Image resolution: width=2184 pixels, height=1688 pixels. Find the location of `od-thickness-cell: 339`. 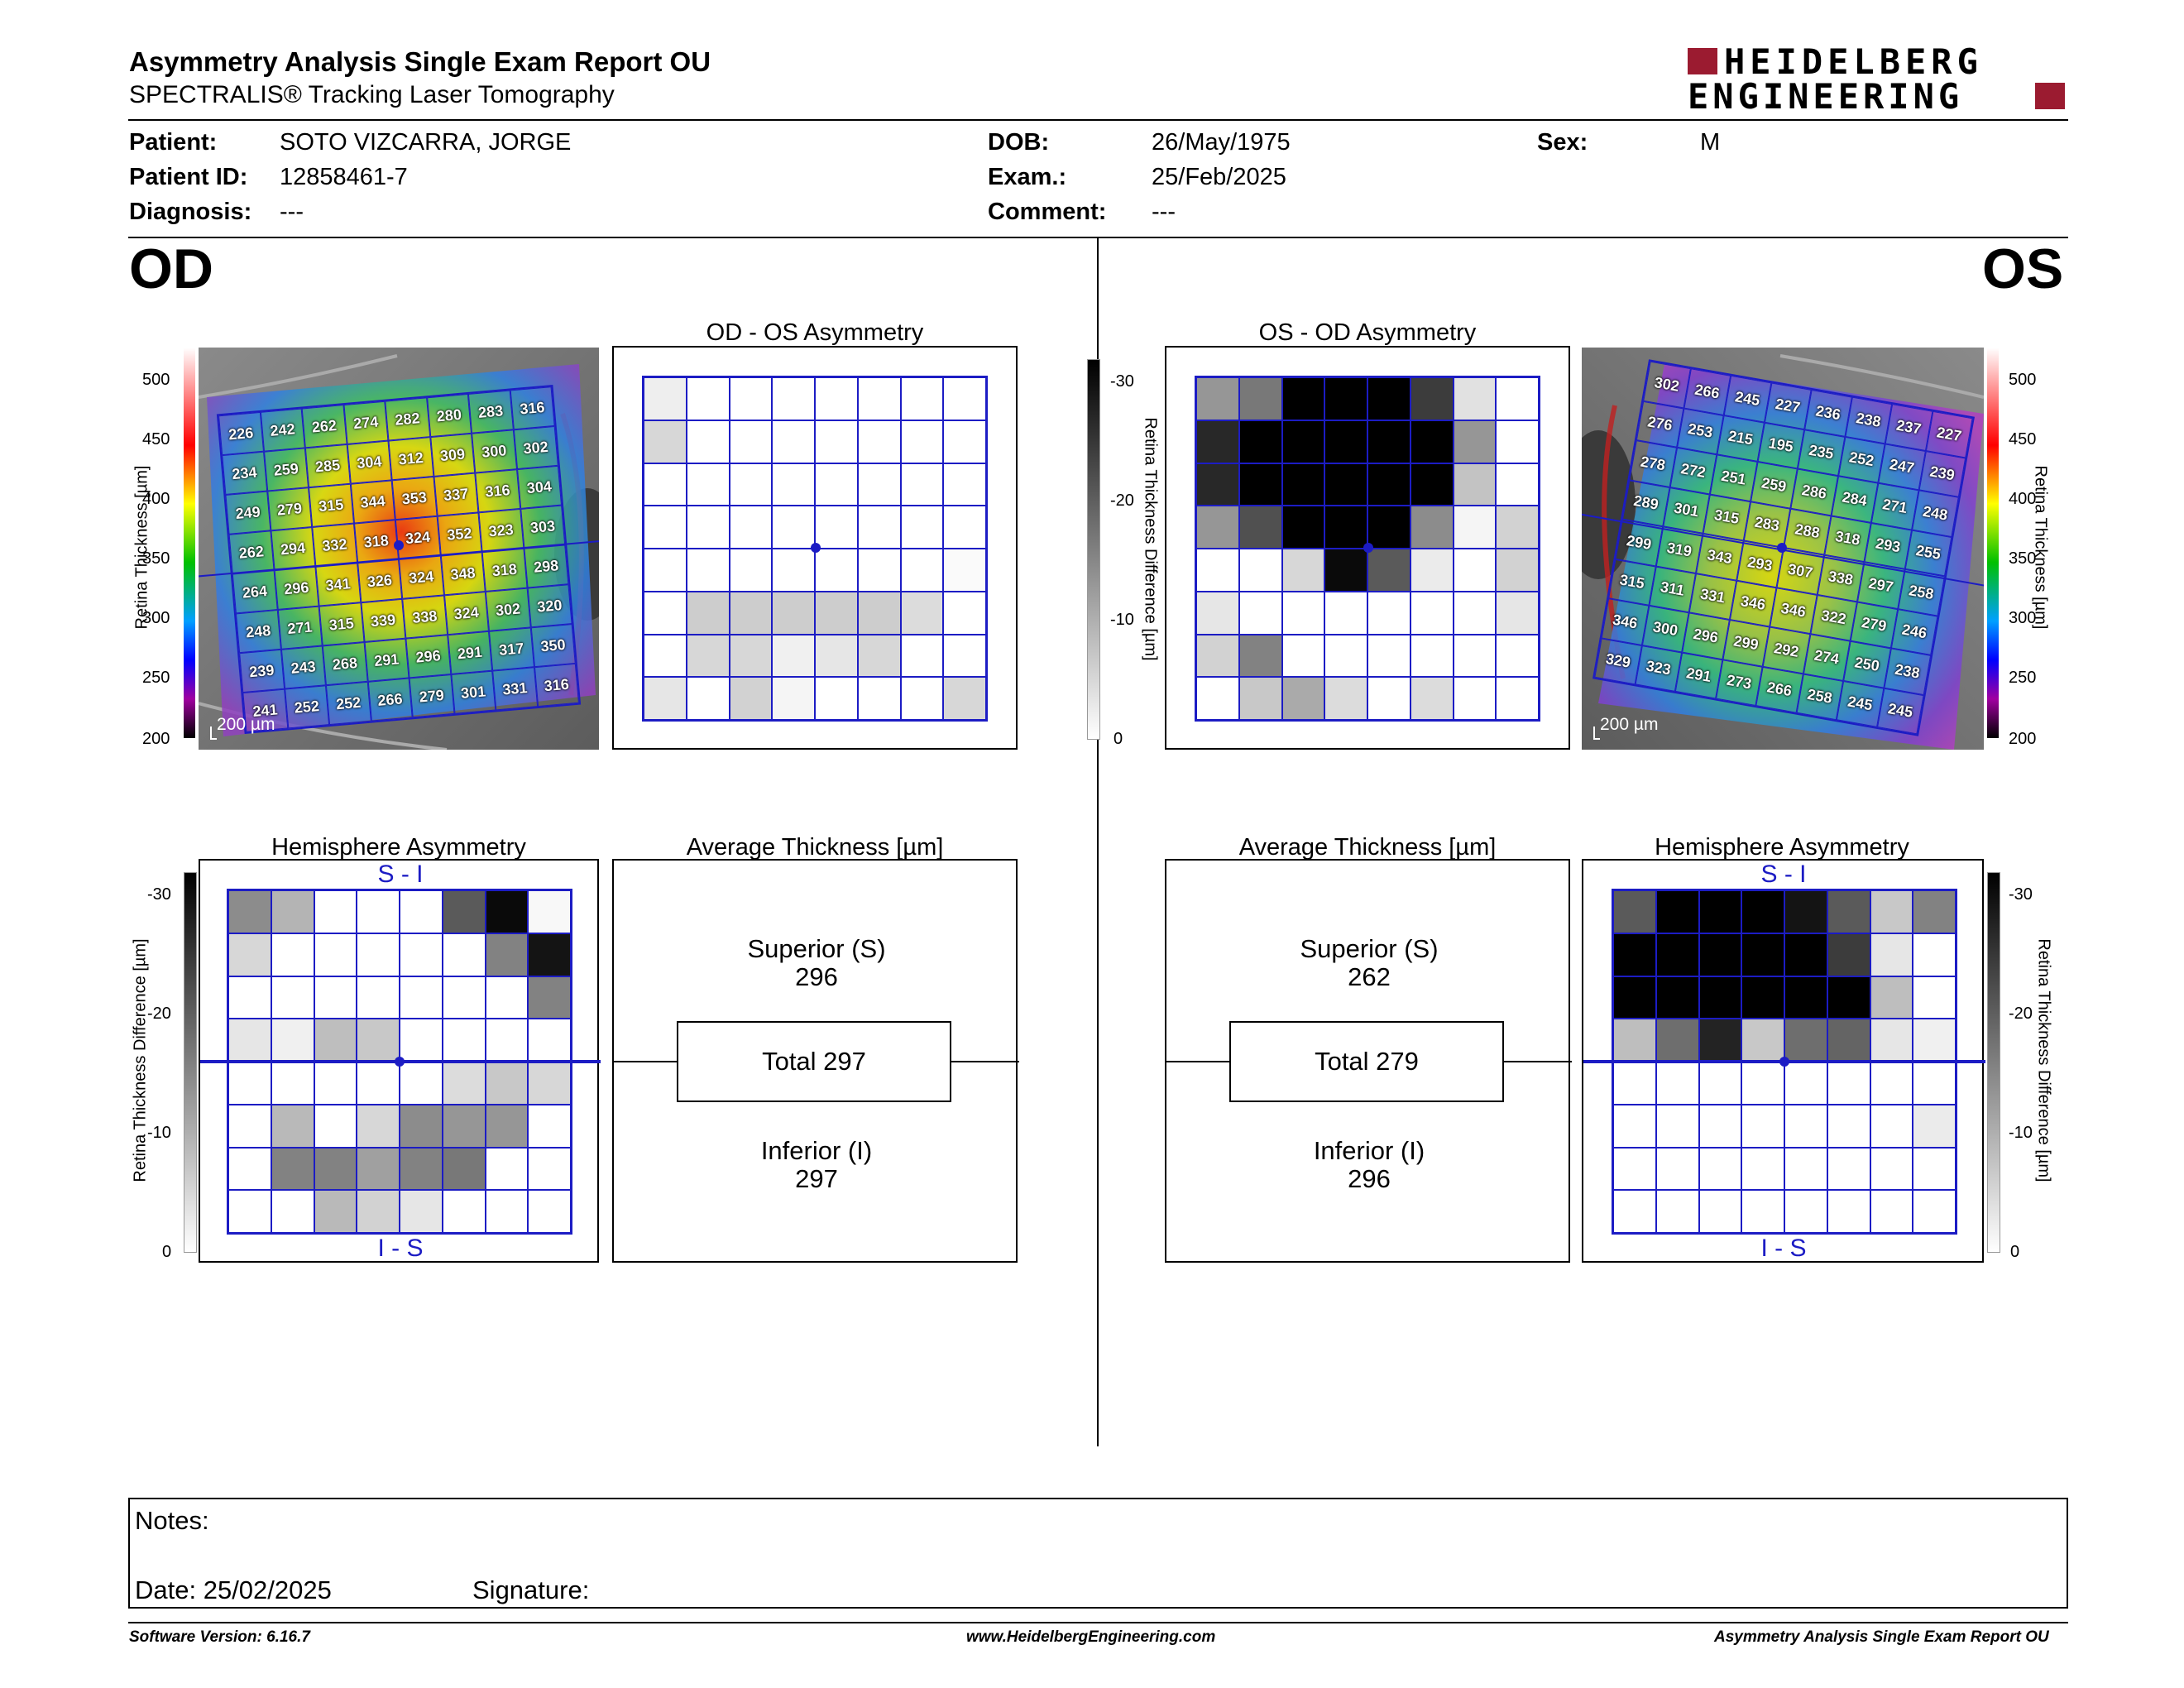

od-thickness-cell: 339 is located at coordinates (383, 620).